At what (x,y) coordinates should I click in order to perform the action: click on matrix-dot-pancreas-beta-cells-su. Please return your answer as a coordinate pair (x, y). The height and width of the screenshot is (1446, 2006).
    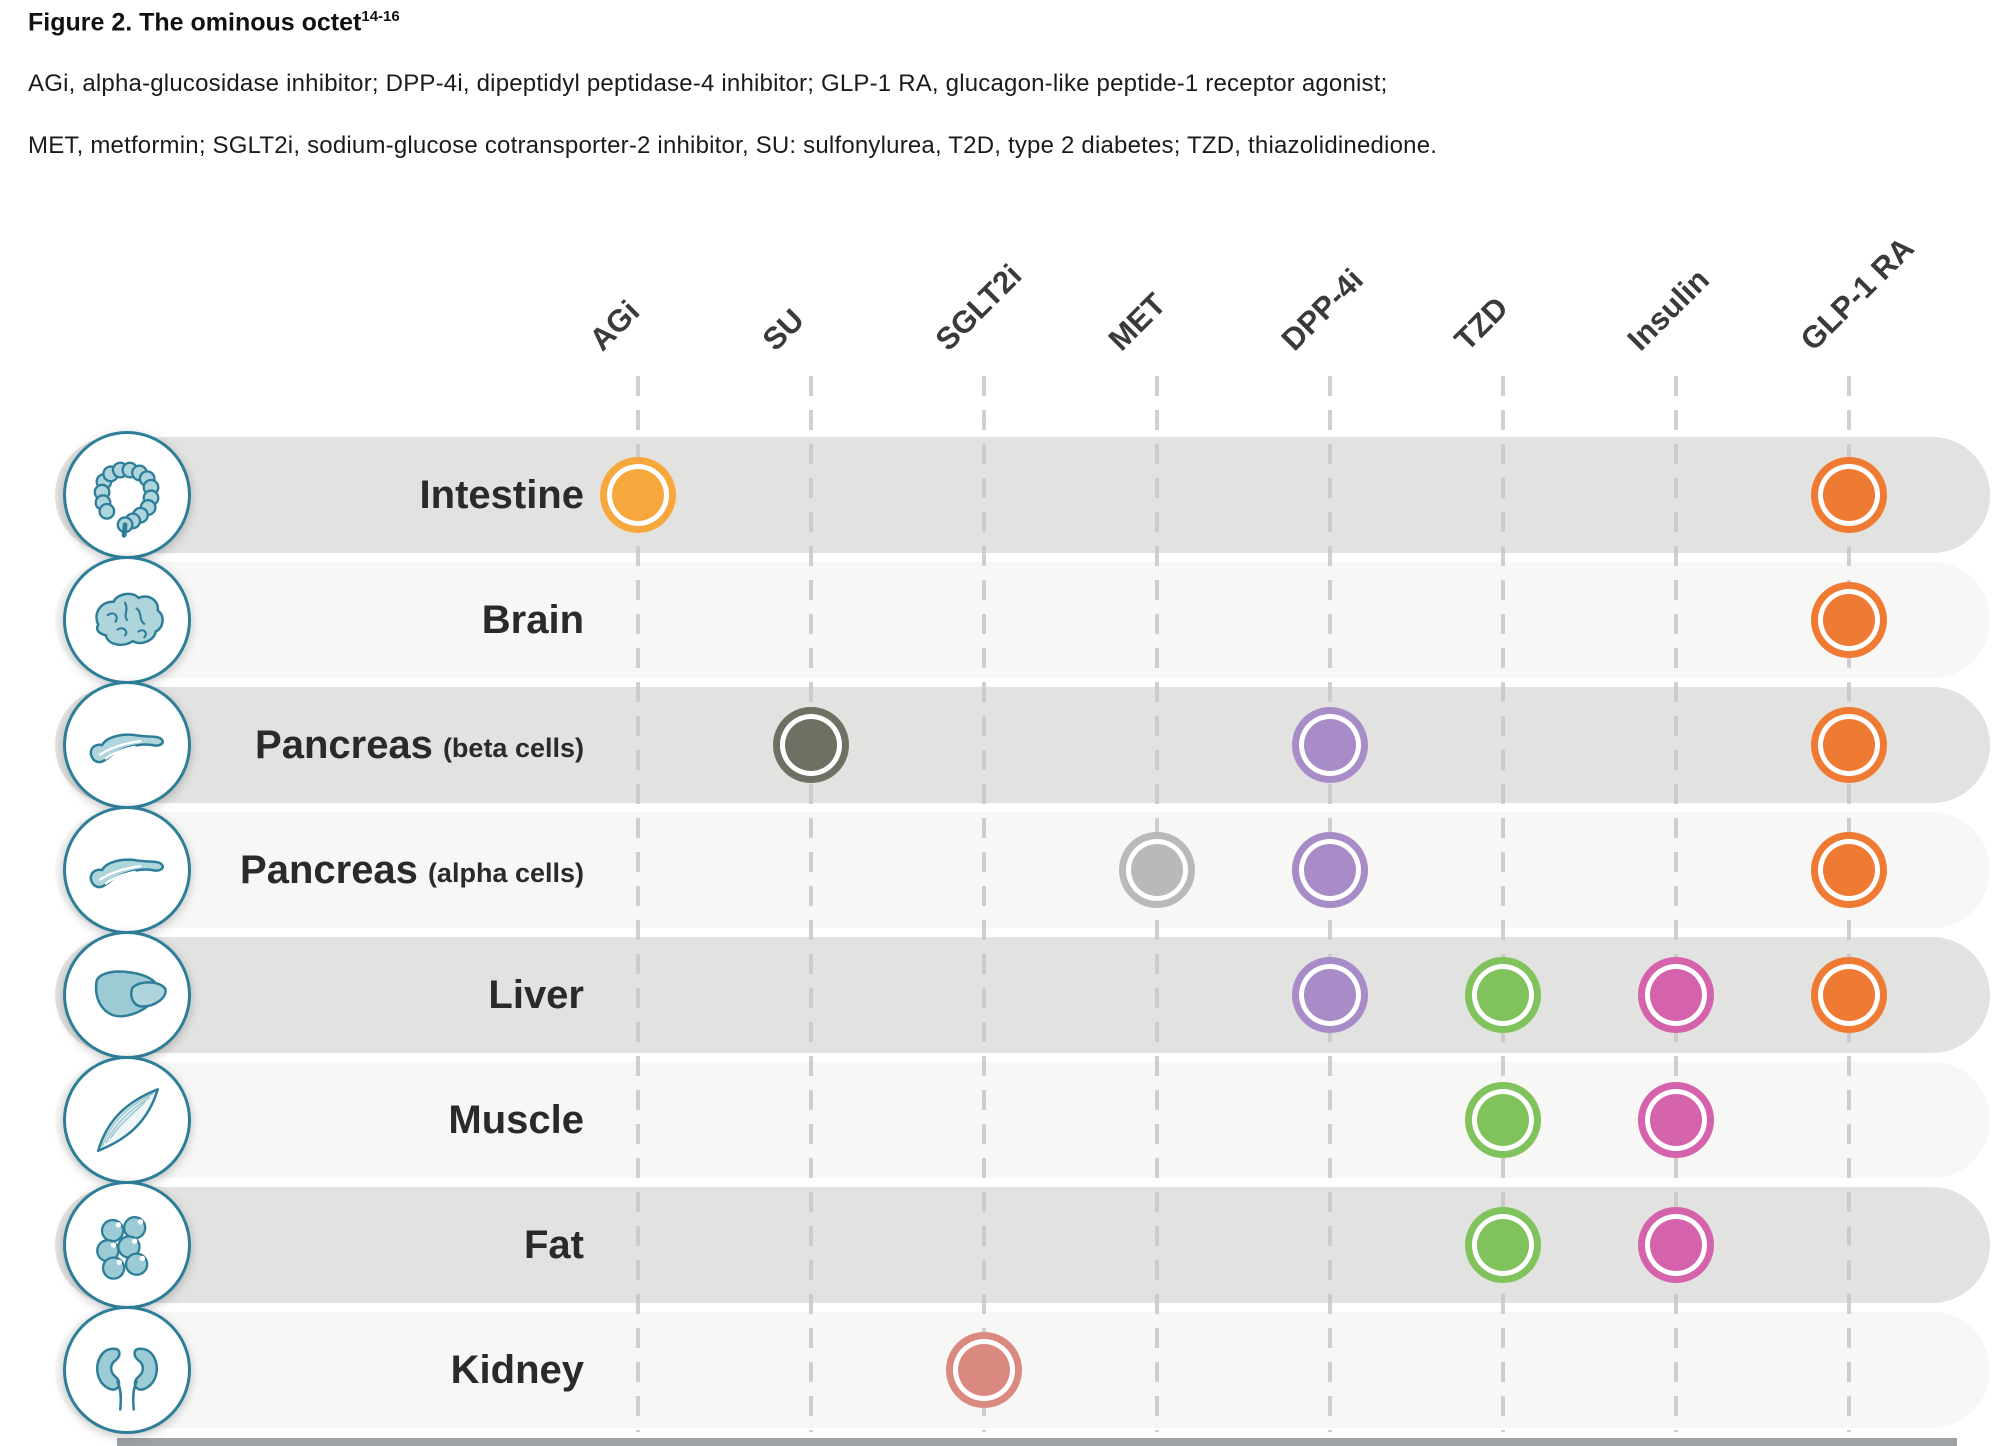
    Looking at the image, I should click on (811, 745).